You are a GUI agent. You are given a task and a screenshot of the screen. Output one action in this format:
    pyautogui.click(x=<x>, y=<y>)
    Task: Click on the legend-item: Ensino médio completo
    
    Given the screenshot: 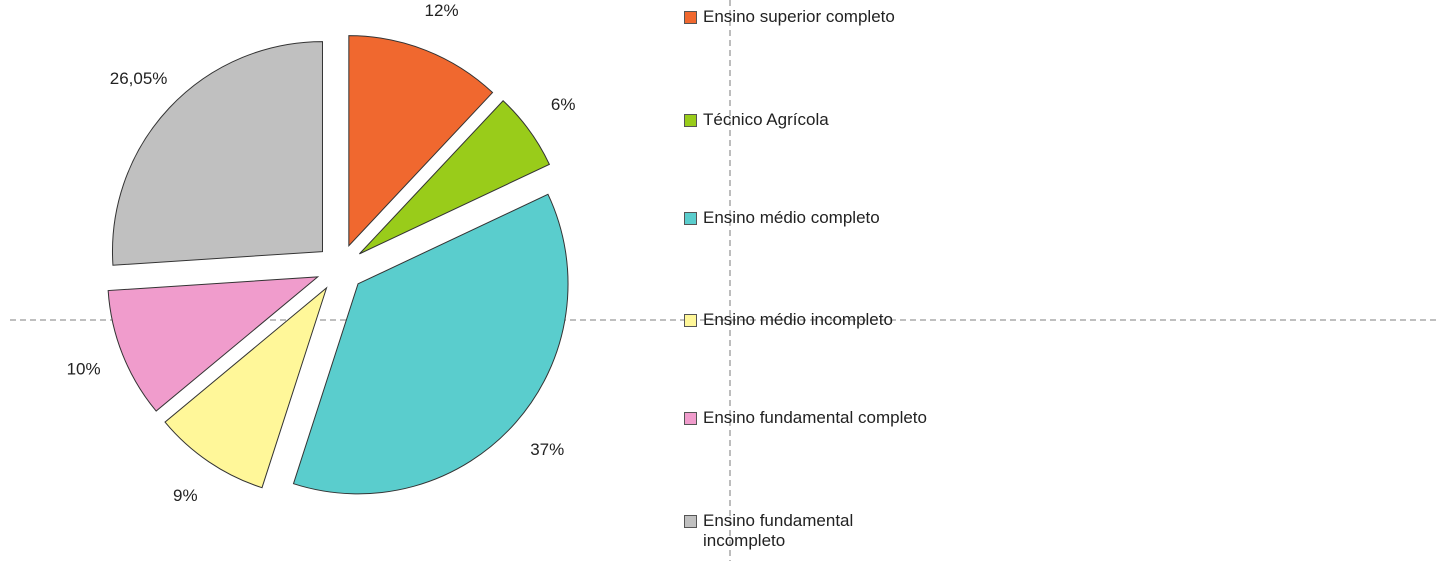 What is the action you would take?
    pyautogui.click(x=782, y=218)
    